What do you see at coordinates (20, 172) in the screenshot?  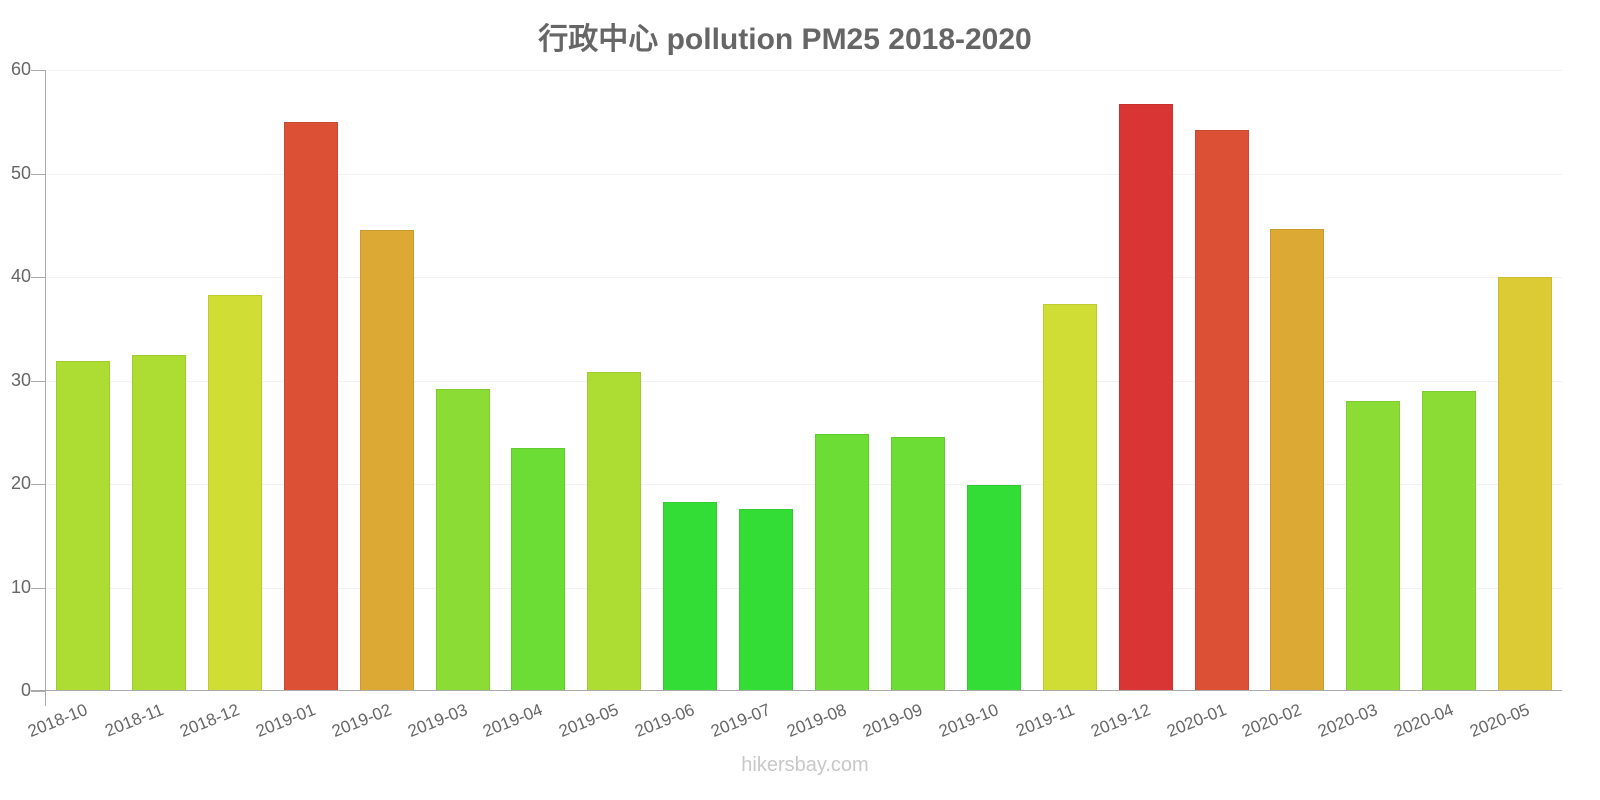 I see `y-tick-label: 50` at bounding box center [20, 172].